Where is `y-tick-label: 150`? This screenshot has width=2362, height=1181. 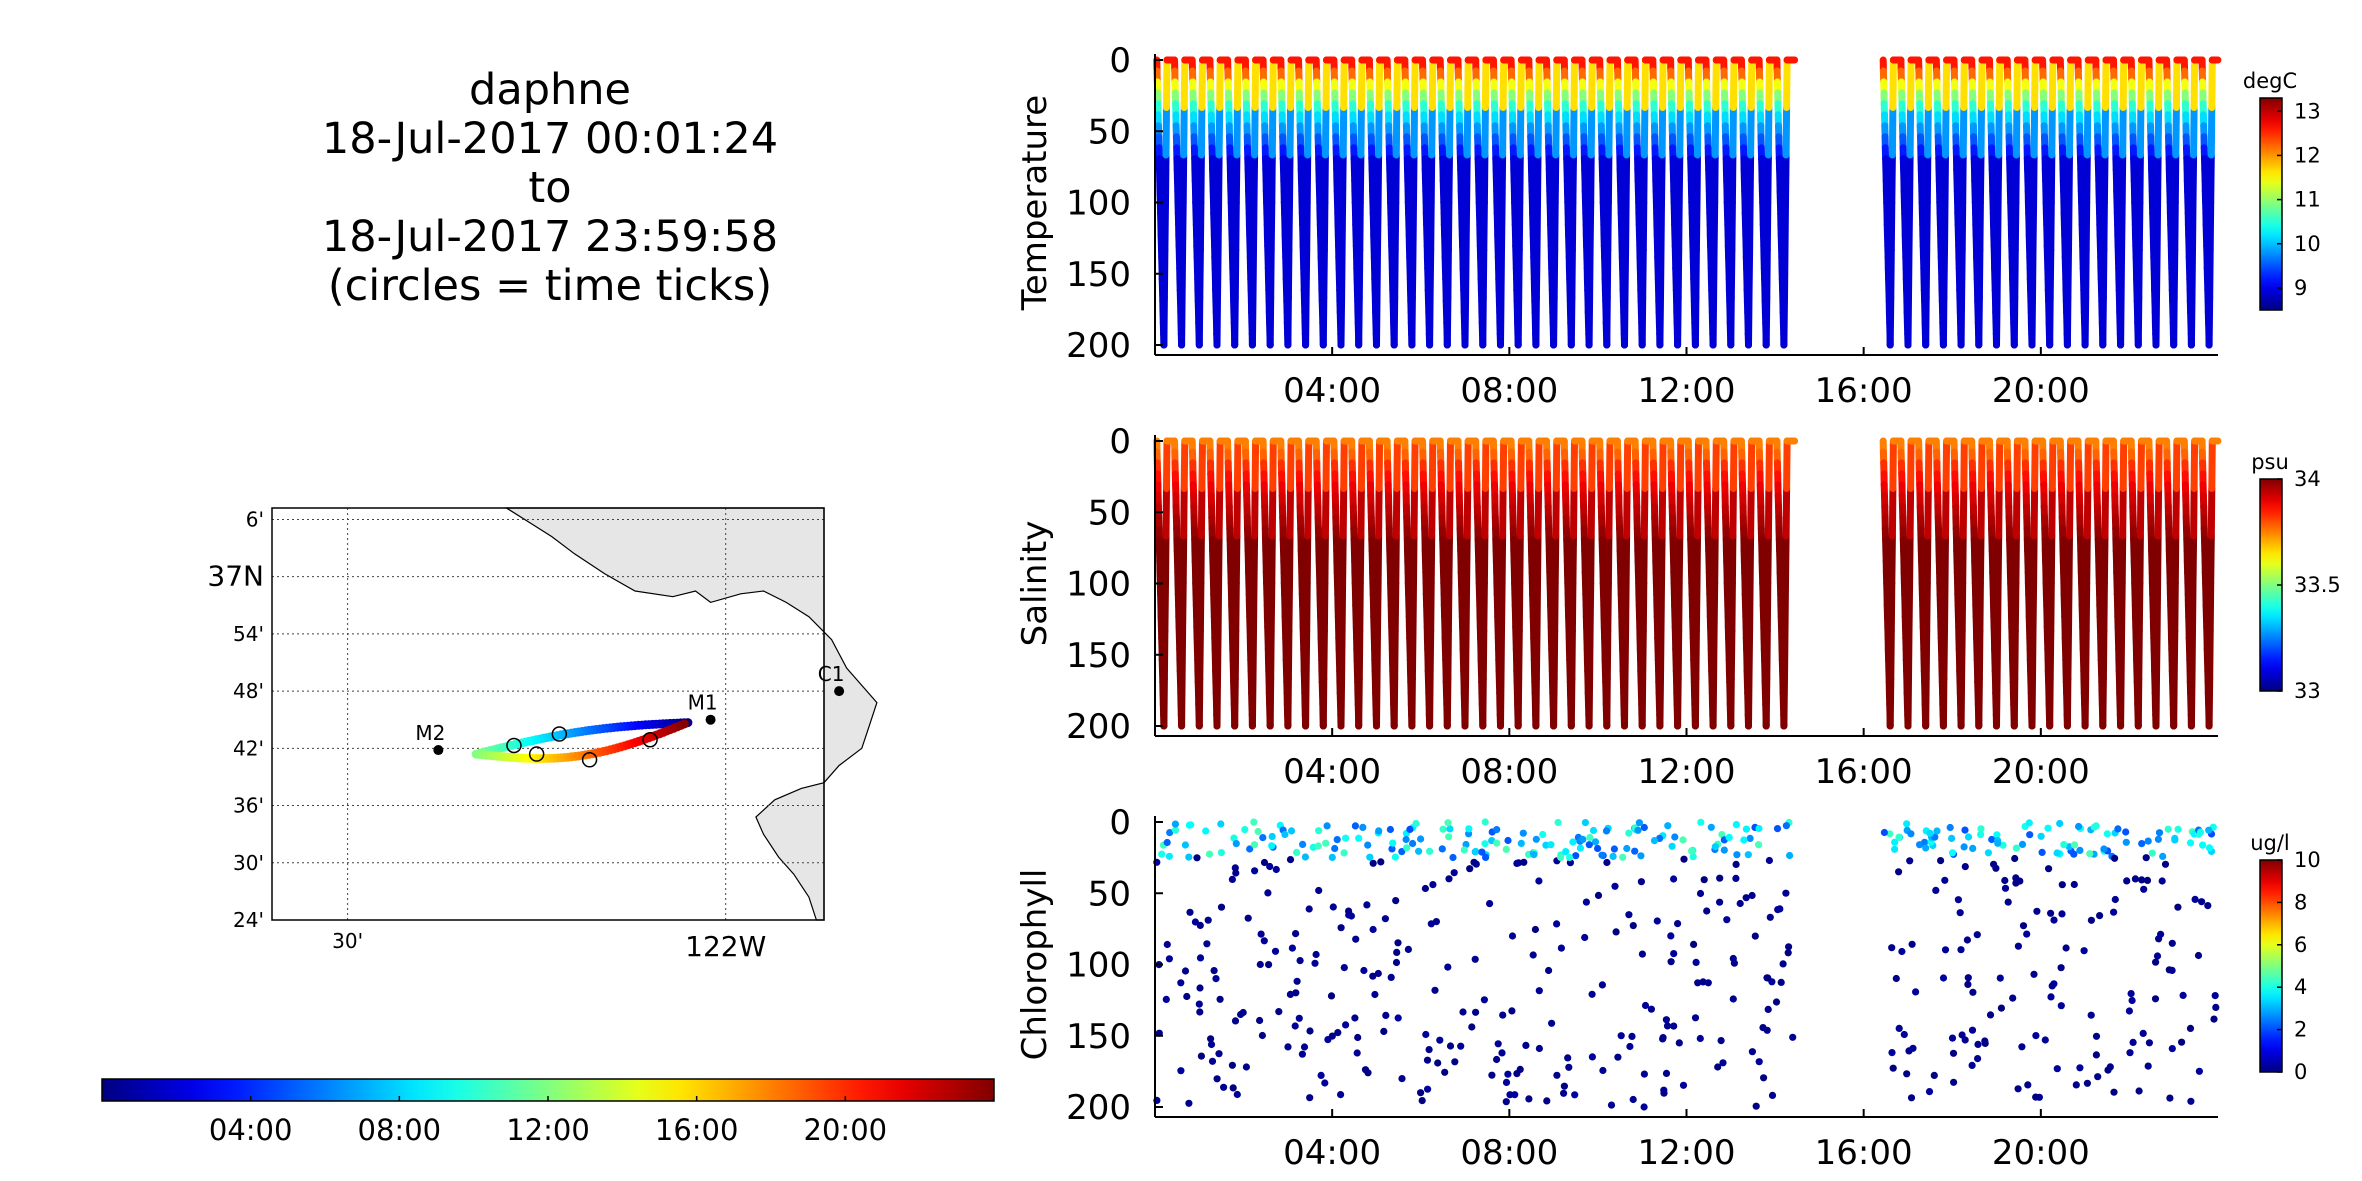 y-tick-label: 150 is located at coordinates (1098, 275).